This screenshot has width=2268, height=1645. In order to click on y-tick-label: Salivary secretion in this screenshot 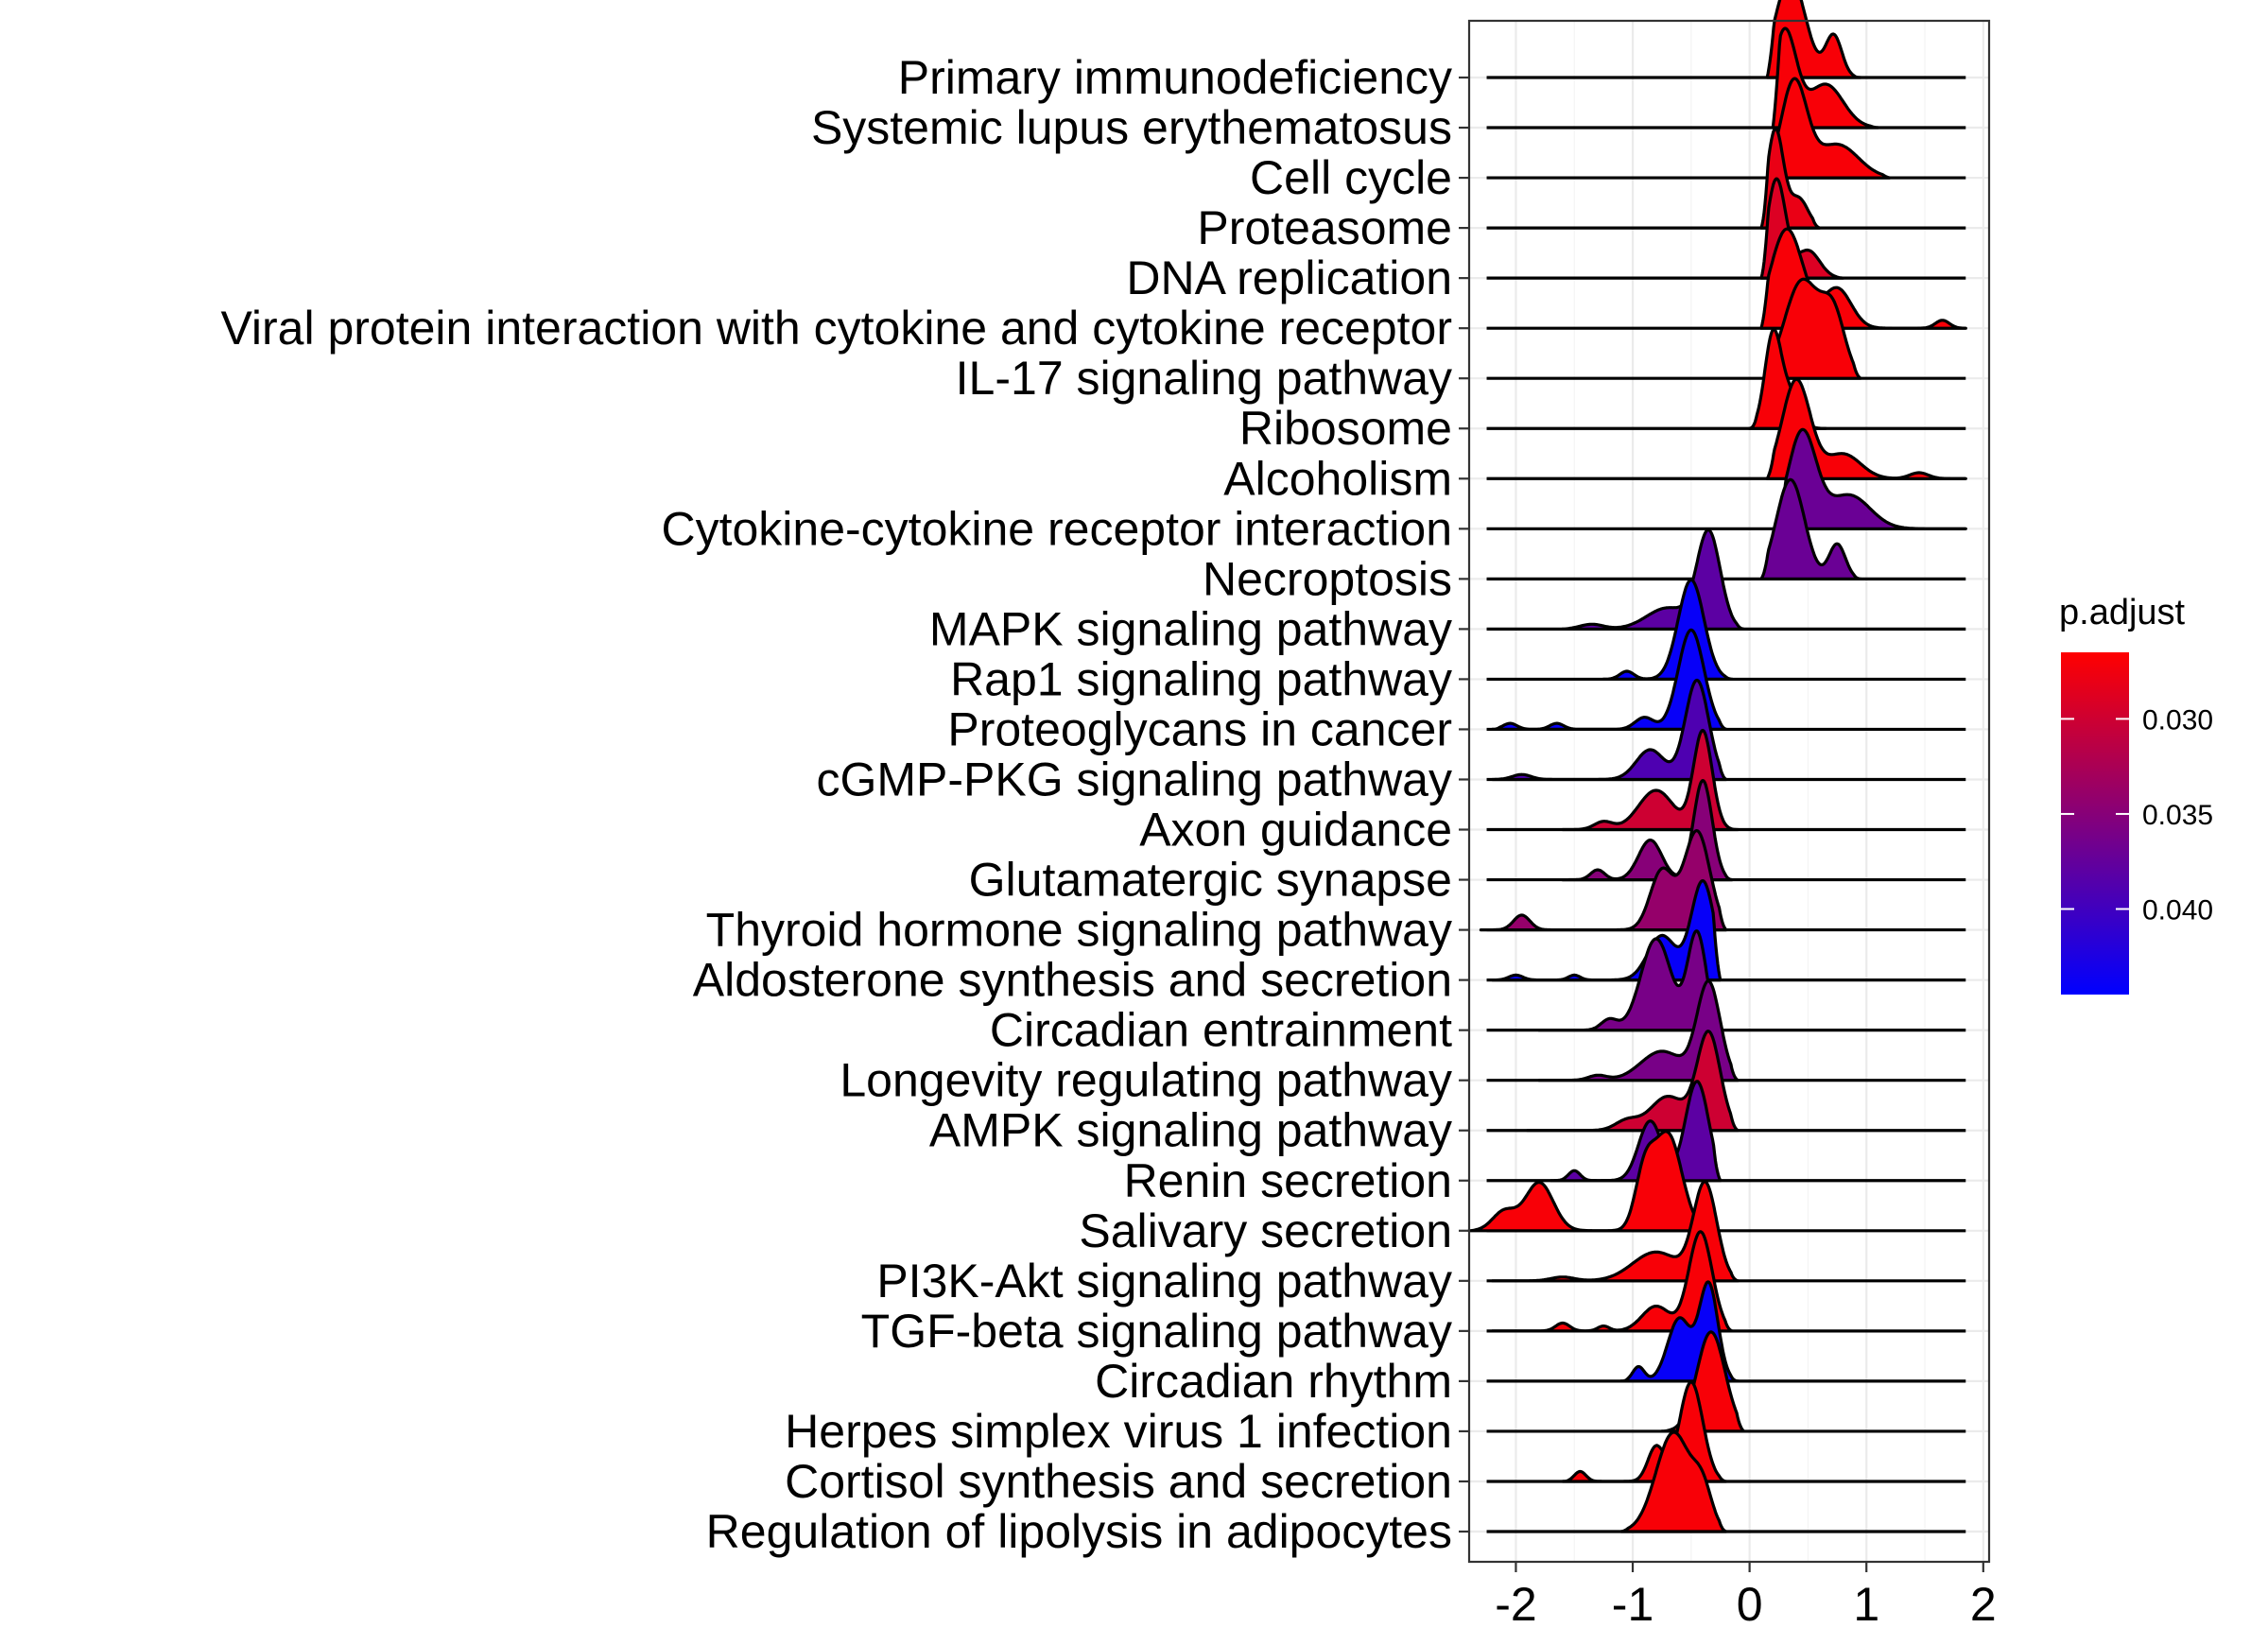, I will do `click(1266, 1230)`.